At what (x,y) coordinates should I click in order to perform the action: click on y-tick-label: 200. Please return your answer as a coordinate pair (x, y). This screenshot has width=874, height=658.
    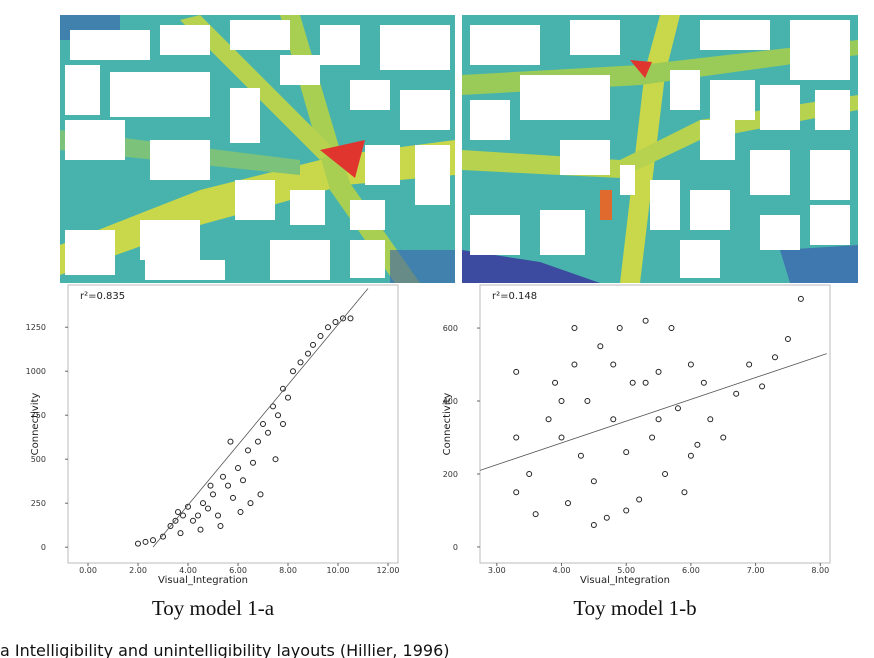
    Looking at the image, I should click on (450, 474).